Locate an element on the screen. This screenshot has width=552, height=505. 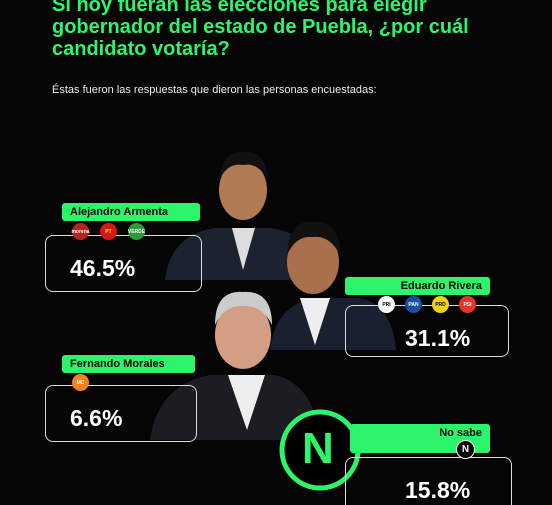
party-logo: PAN is located at coordinates (413, 304).